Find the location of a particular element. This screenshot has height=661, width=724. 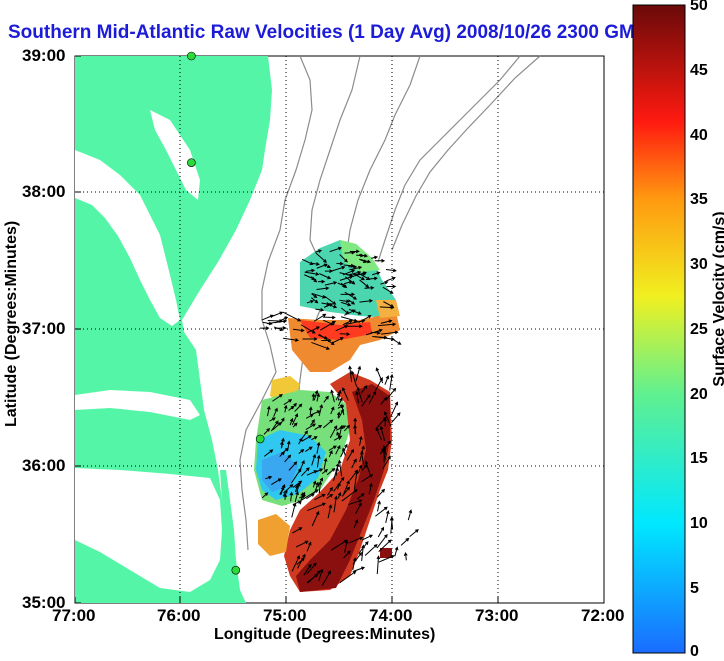

y-tick-label: 37:00 is located at coordinates (44, 328).